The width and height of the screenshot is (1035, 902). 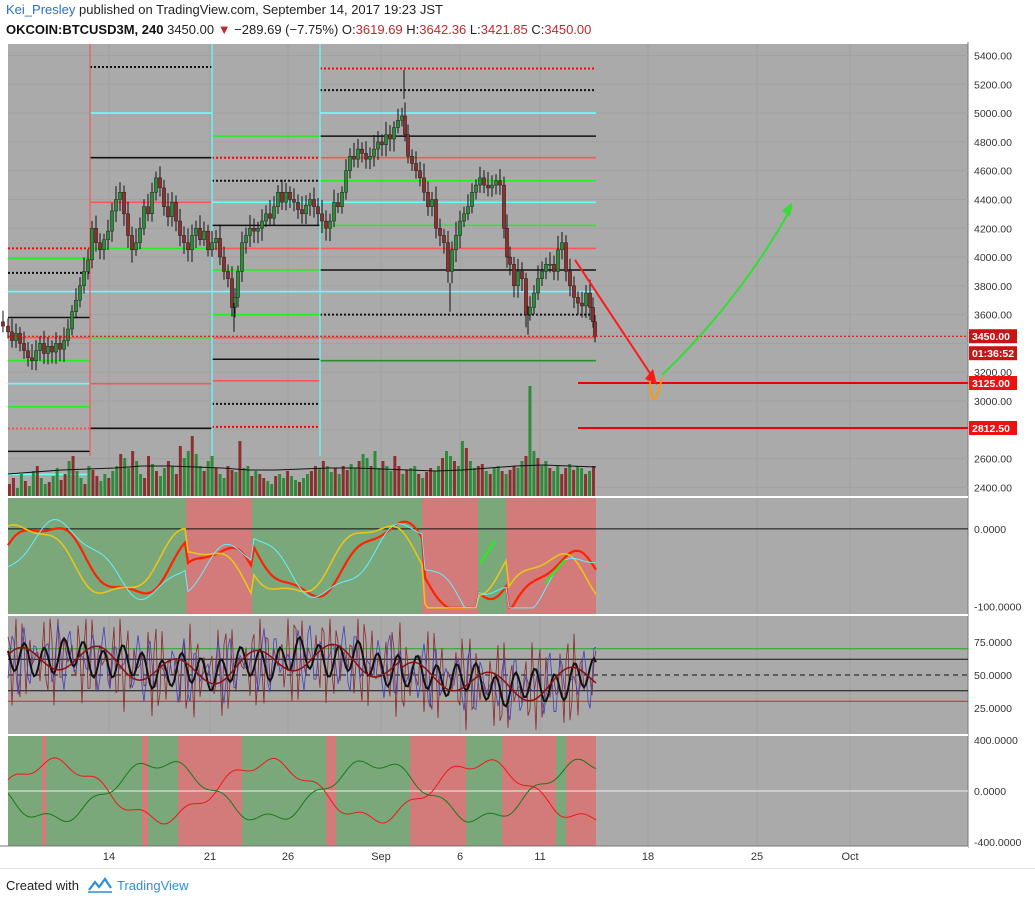 I want to click on open-label: O:, so click(x=348, y=29).